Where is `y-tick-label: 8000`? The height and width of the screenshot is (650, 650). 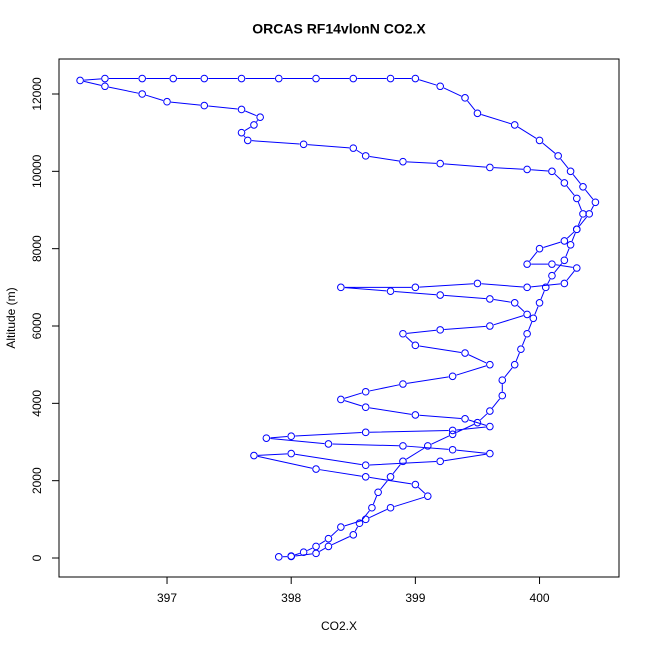
y-tick-label: 8000 is located at coordinates (37, 248).